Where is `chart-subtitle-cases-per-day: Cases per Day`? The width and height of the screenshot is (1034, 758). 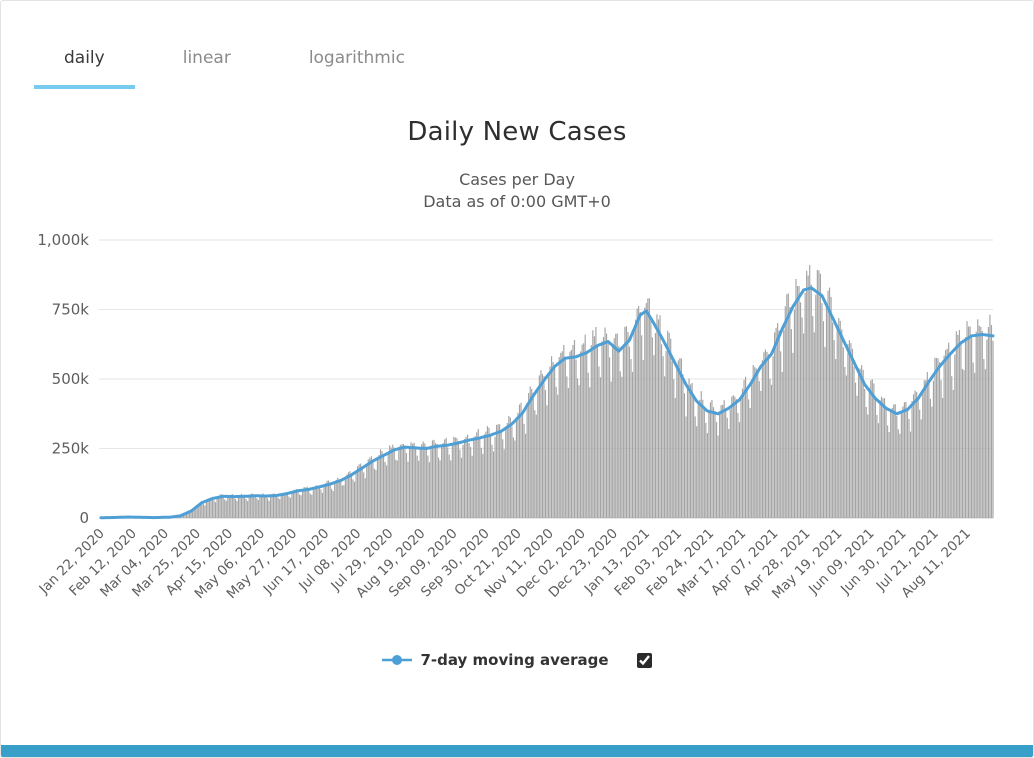
chart-subtitle-cases-per-day: Cases per Day is located at coordinates (517, 179).